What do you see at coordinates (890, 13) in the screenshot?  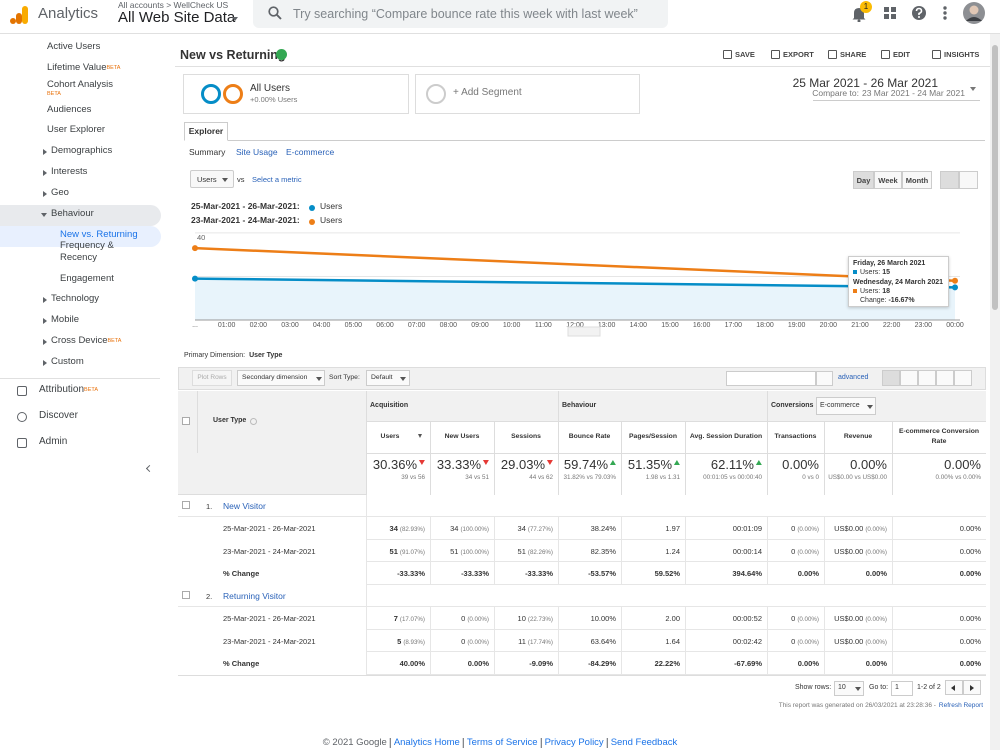 I see `apps-icon` at bounding box center [890, 13].